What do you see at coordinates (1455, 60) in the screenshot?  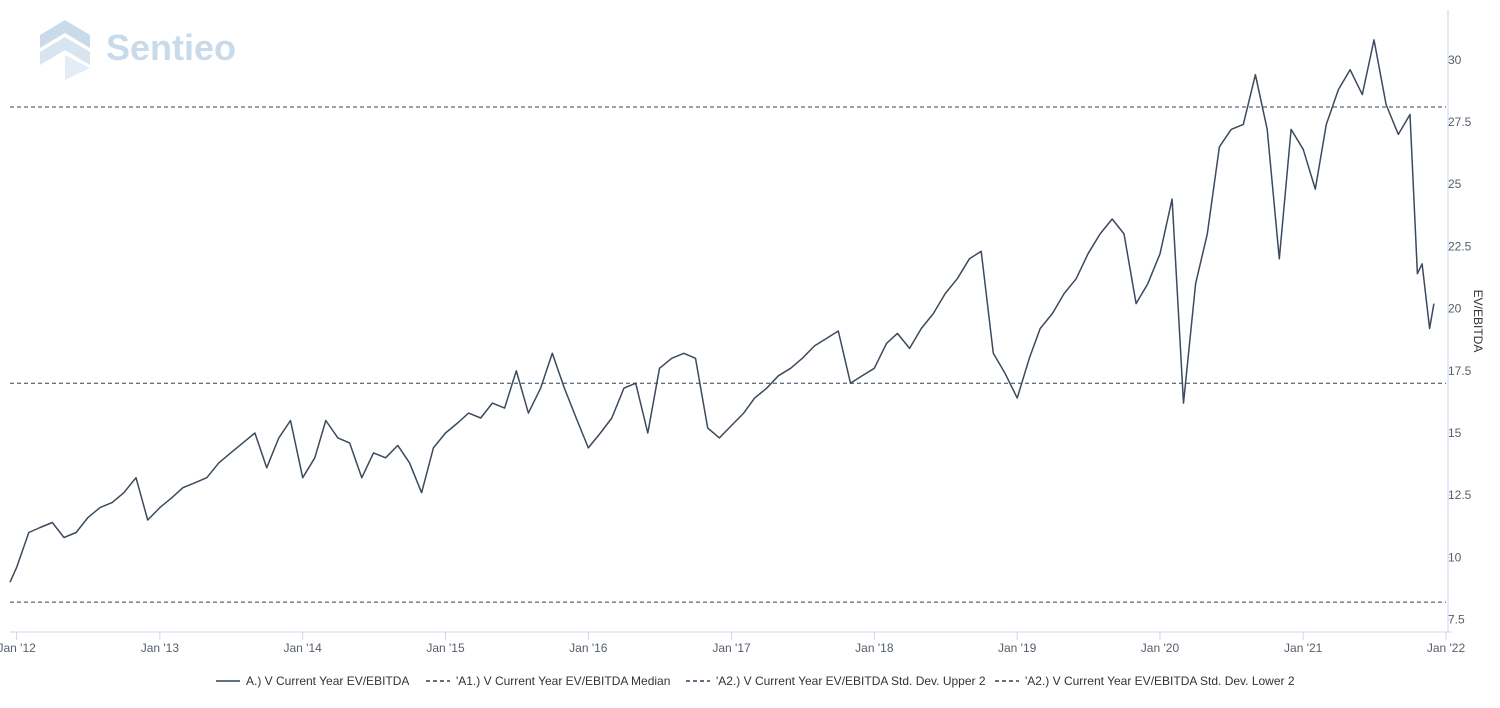 I see `y-tick-label: 30` at bounding box center [1455, 60].